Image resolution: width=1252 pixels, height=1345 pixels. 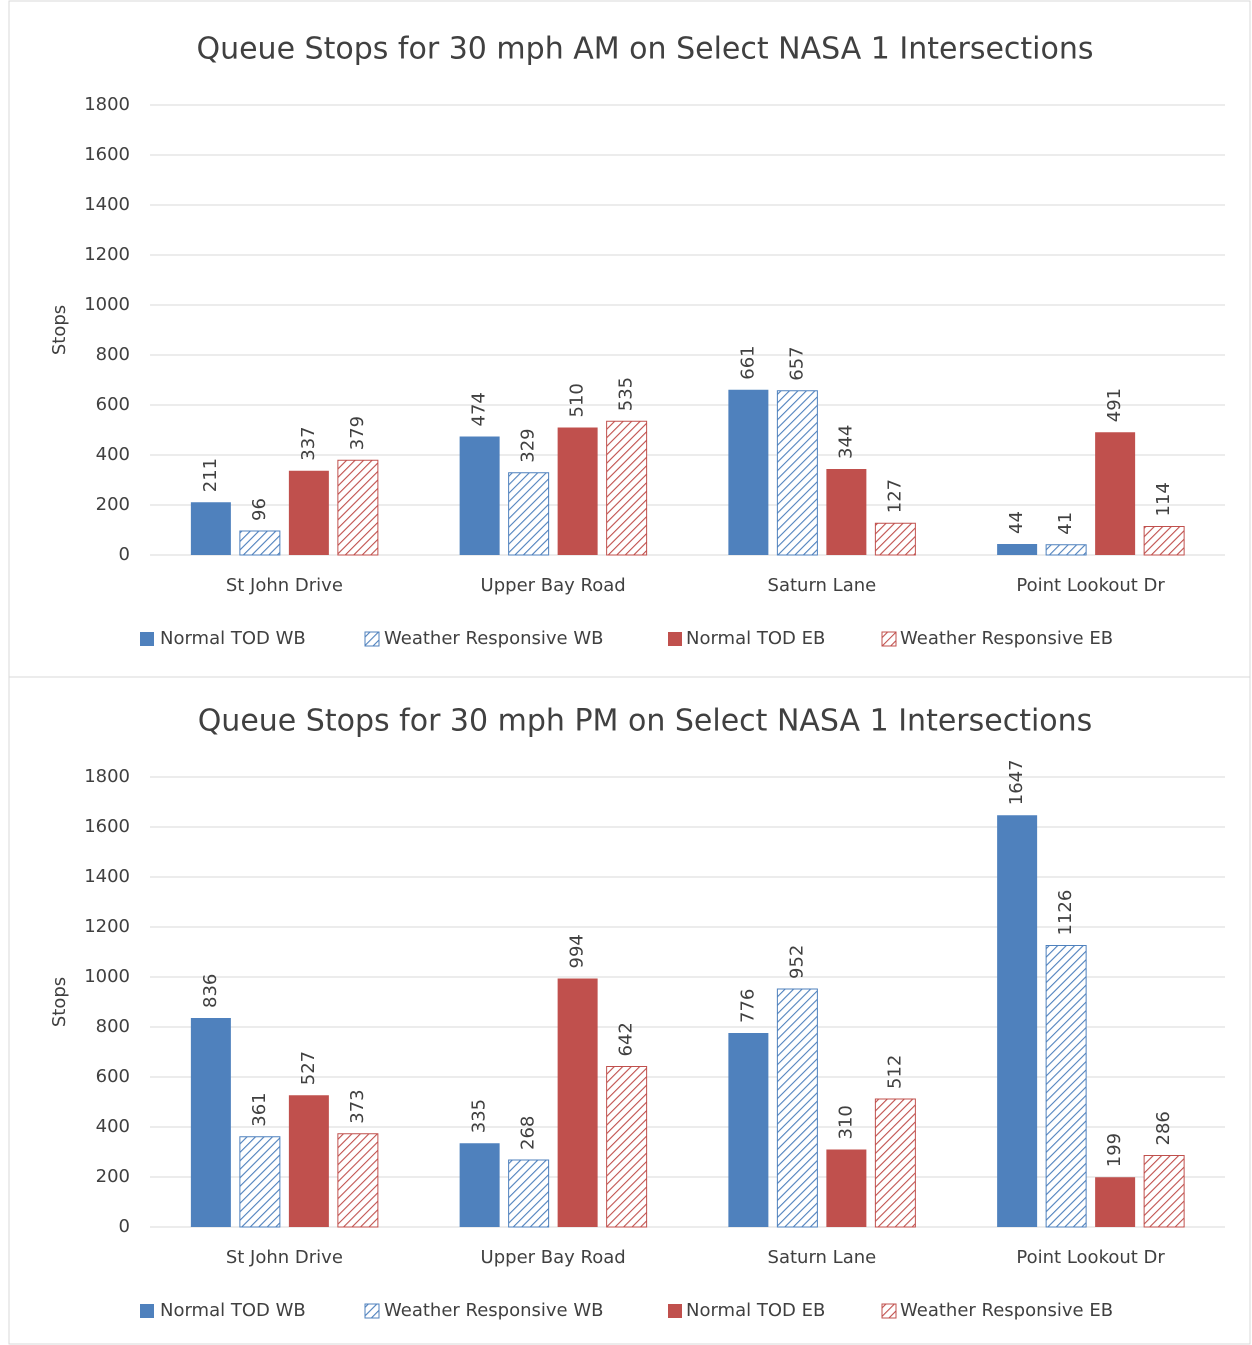 I want to click on data-label: 657, so click(x=796, y=363).